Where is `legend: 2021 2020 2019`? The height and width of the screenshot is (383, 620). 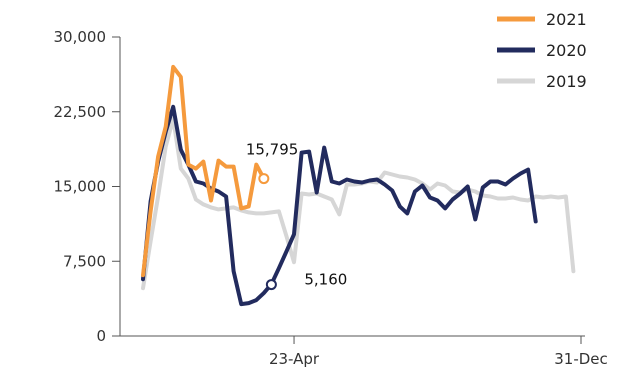
legend: 2021 2020 2019 is located at coordinates (542, 50).